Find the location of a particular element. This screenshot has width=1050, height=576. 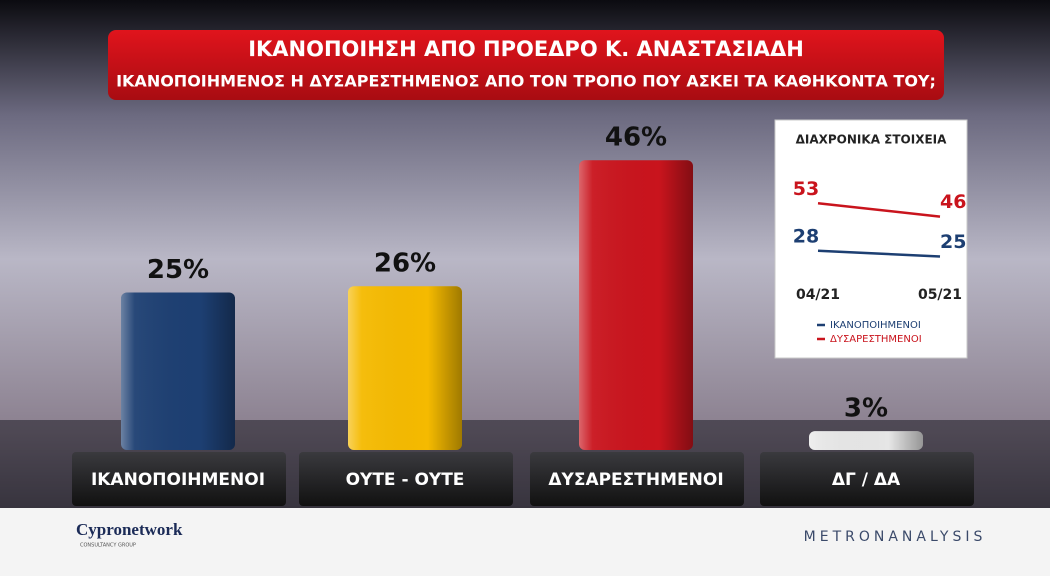

category-label: ΔΥΣΑΡΕΣΤΗΜΕΝΟΙ is located at coordinates (635, 480).